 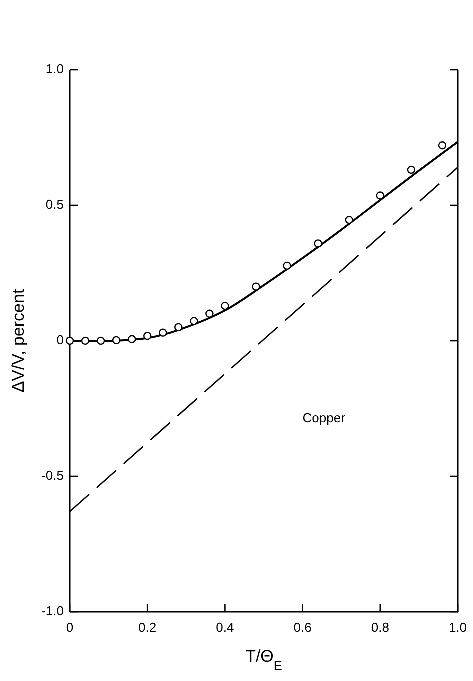 I want to click on y-axis-title: ΔV/V, percent, so click(x=18, y=341).